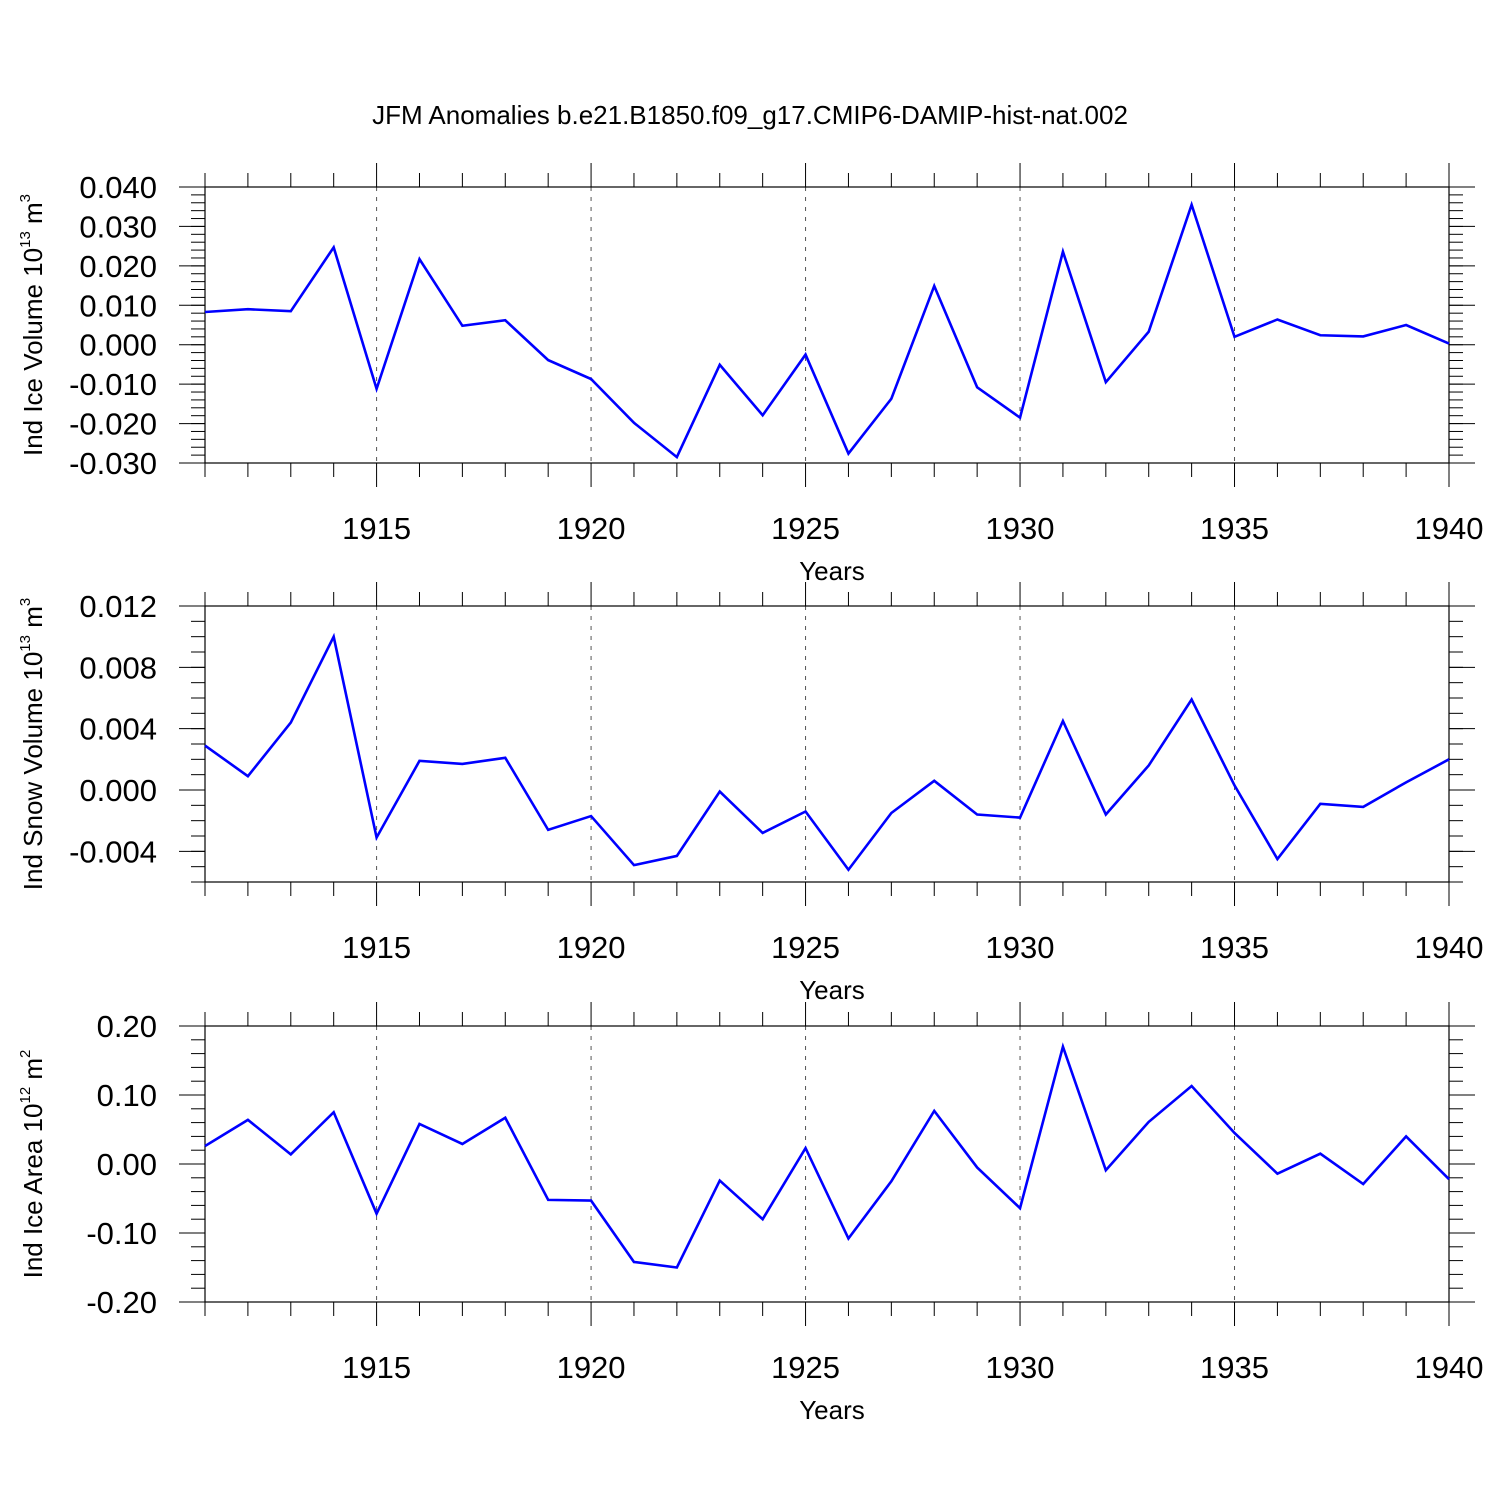 The height and width of the screenshot is (1500, 1500). What do you see at coordinates (118, 729) in the screenshot?
I see `y-tick-label: 0.004` at bounding box center [118, 729].